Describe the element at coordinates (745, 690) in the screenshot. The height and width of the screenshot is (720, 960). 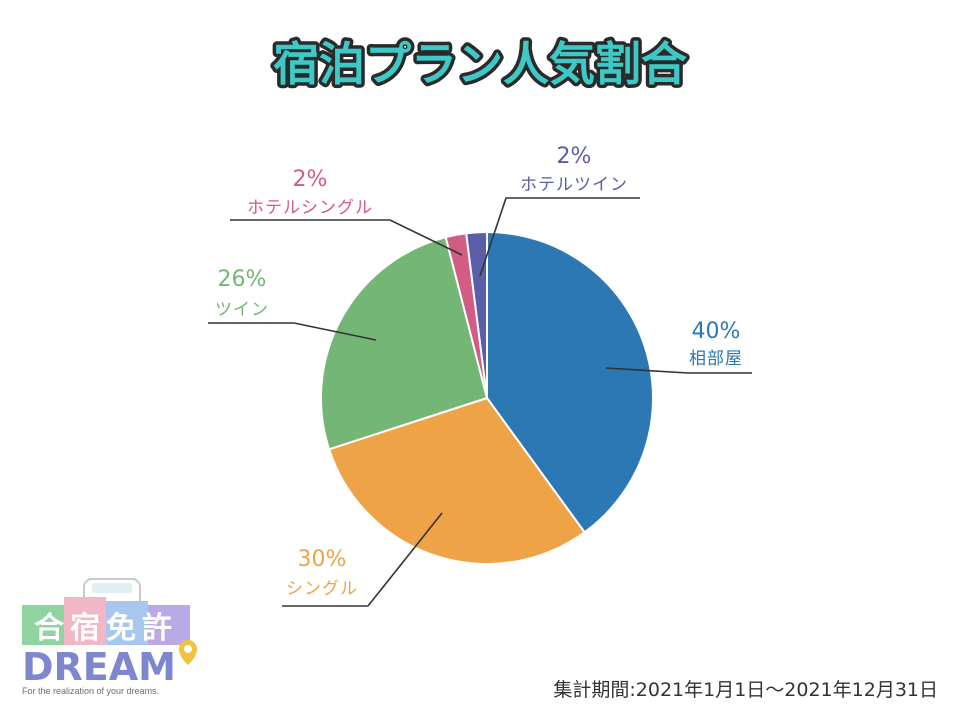
I see `aggregation-period: 集計期間:2021年1月1日～2021年12月31日` at that location.